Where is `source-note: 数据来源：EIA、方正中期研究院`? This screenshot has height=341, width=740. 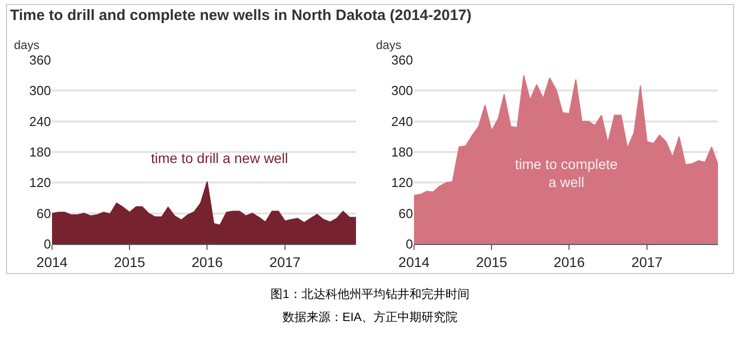
source-note: 数据来源：EIA、方正中期研究院 is located at coordinates (370, 317).